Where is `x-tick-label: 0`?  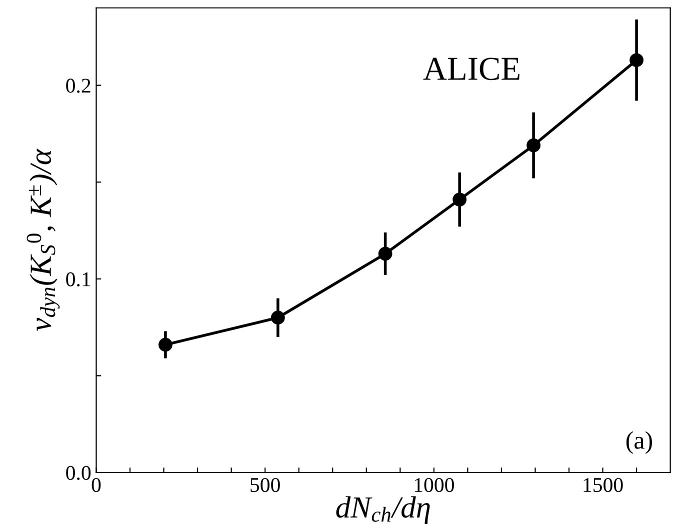
x-tick-label: 0 is located at coordinates (96, 485).